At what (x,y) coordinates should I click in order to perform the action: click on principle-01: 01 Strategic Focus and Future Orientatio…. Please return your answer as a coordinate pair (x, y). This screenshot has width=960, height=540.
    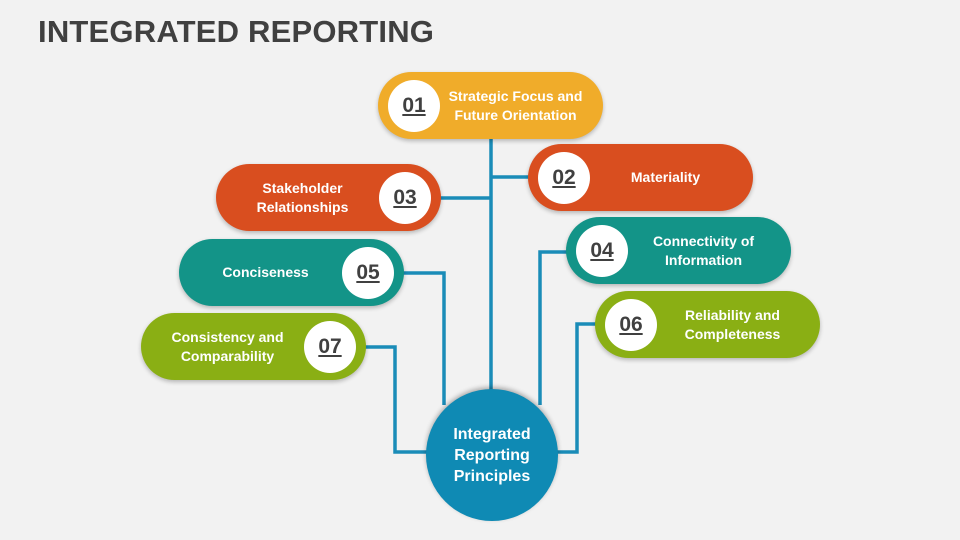
    Looking at the image, I should click on (490, 105).